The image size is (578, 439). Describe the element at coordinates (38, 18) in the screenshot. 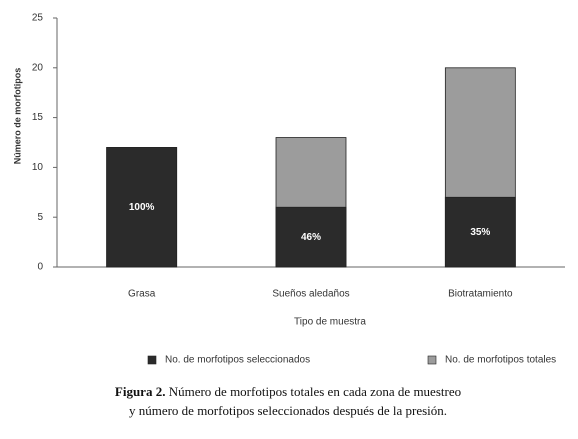

I see `y-tick-label: 25` at that location.